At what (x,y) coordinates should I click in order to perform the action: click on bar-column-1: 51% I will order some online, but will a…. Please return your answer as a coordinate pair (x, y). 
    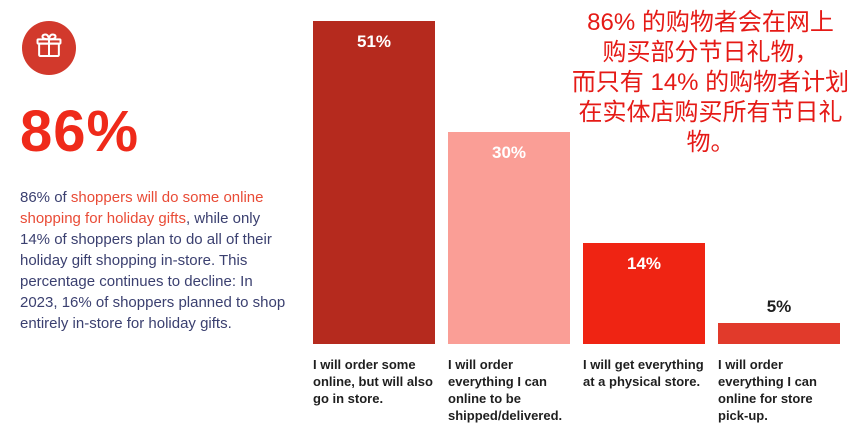
    Looking at the image, I should click on (374, 212).